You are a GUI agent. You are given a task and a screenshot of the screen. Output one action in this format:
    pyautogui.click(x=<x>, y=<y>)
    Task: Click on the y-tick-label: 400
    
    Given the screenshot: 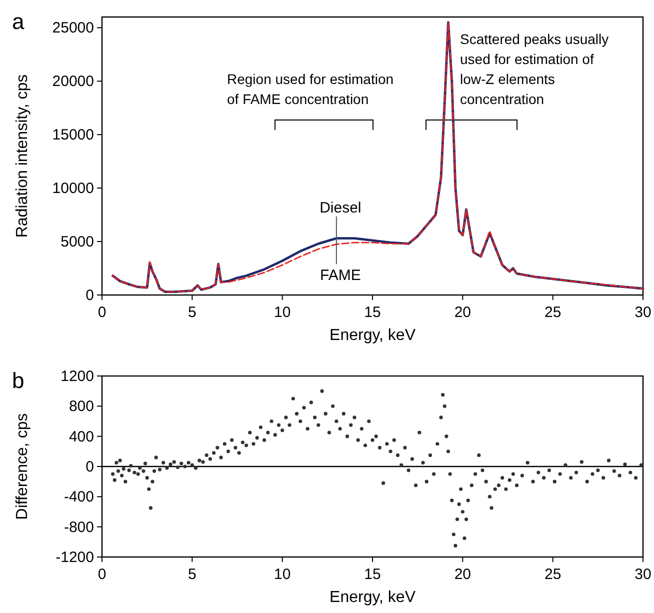 What is the action you would take?
    pyautogui.click(x=81, y=437)
    